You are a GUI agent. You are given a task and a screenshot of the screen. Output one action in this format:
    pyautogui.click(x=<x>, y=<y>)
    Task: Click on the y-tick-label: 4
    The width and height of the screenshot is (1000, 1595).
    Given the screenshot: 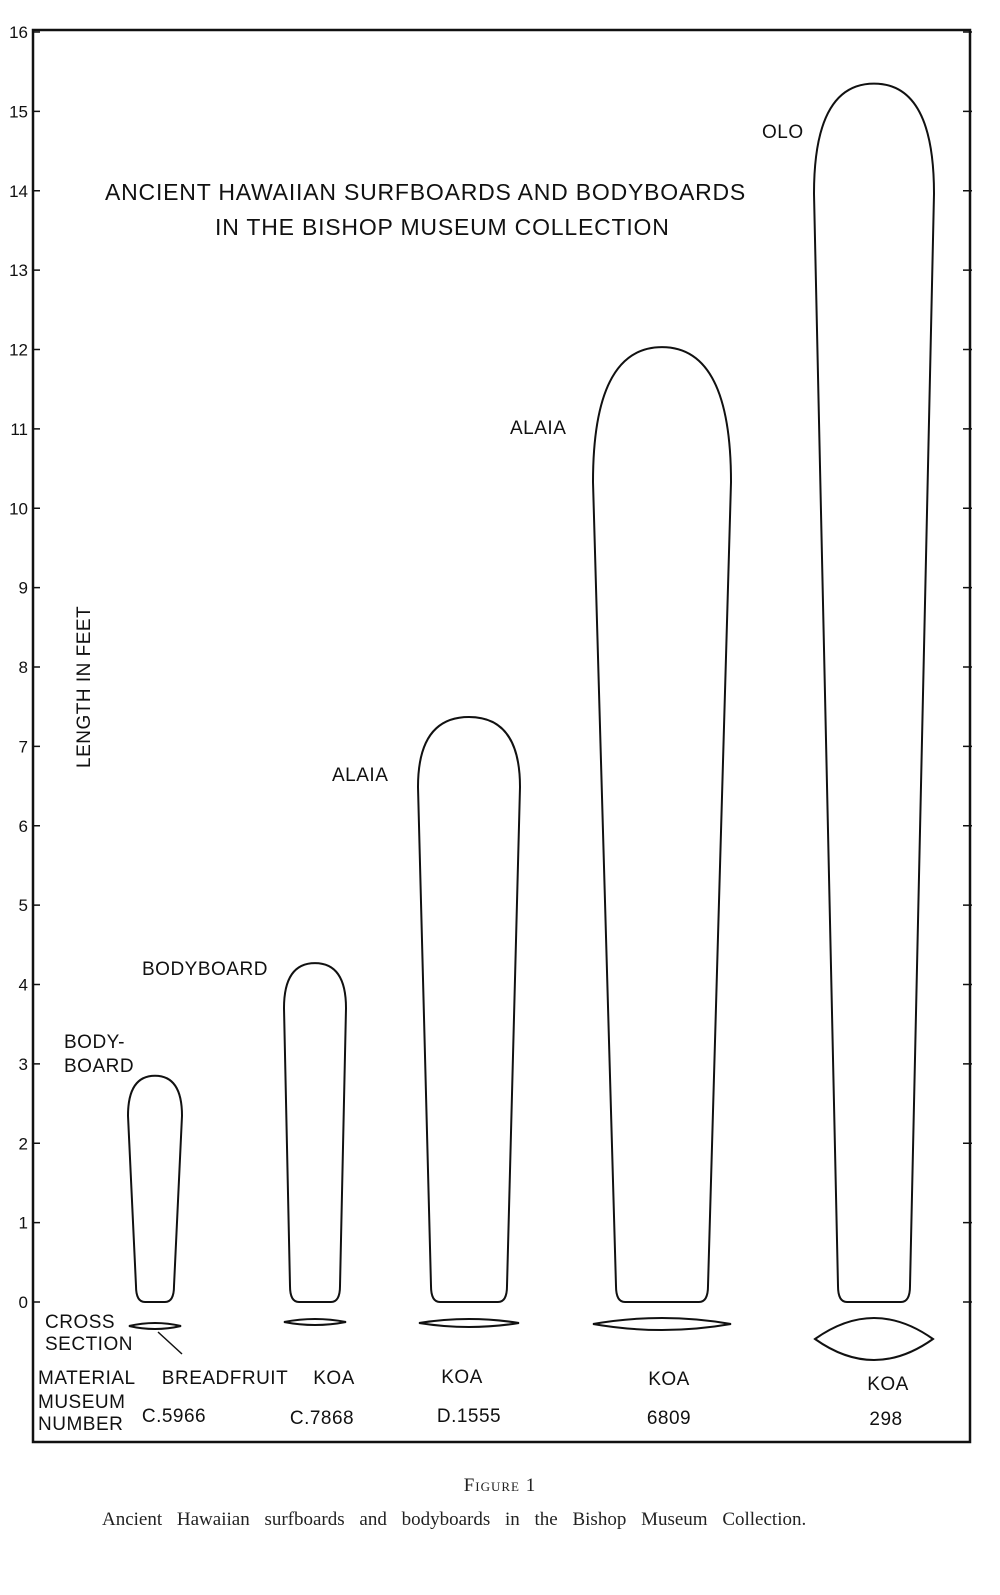 What is the action you would take?
    pyautogui.click(x=23, y=985)
    